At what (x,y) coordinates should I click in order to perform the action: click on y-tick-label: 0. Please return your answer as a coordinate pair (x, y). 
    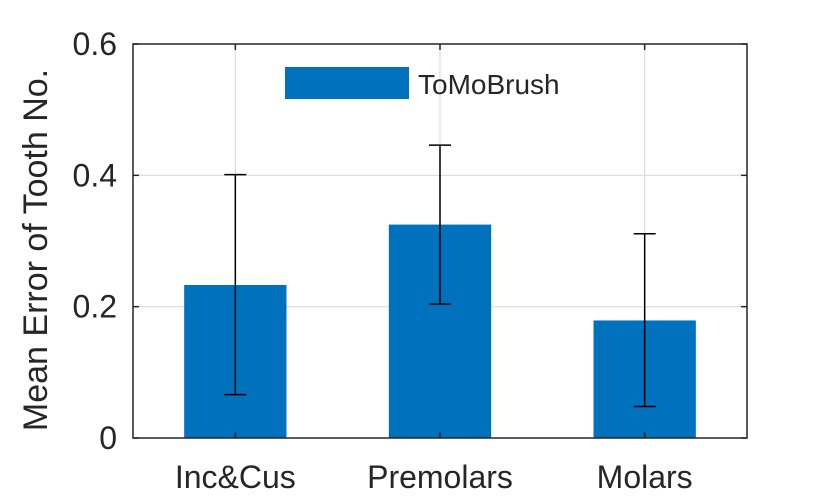
    Looking at the image, I should click on (108, 438).